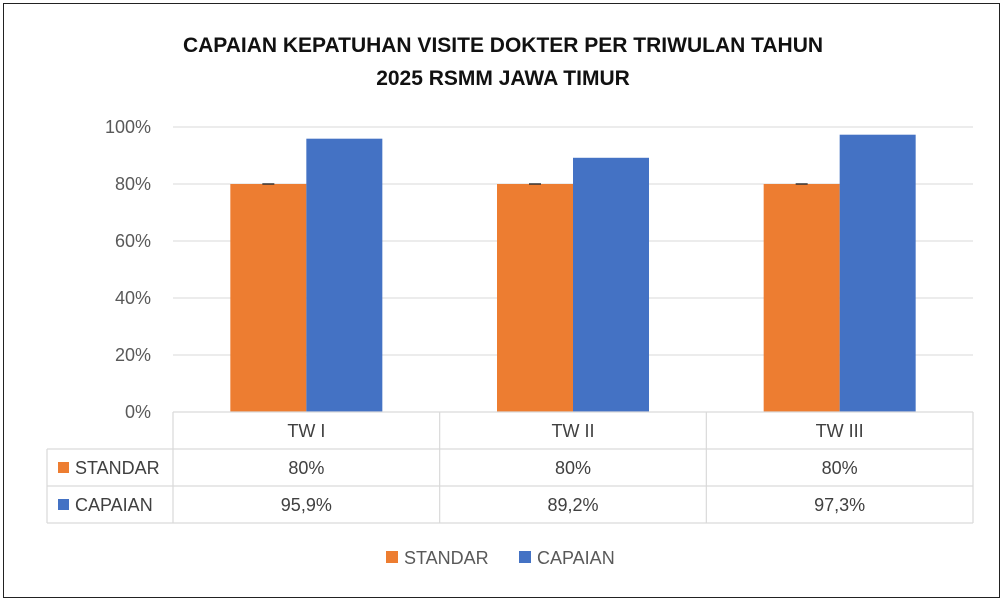 The image size is (1005, 603). I want to click on y-axis-ticks: 0% 20% 40% 60% 80% 100%, so click(128, 269).